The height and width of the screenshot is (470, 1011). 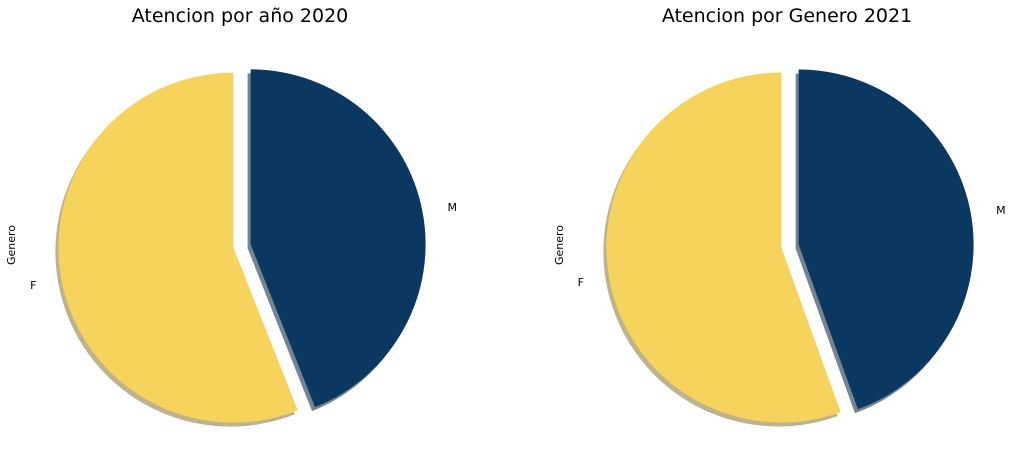 What do you see at coordinates (787, 16) in the screenshot?
I see `chart-title: Atencion por Genero 2021` at bounding box center [787, 16].